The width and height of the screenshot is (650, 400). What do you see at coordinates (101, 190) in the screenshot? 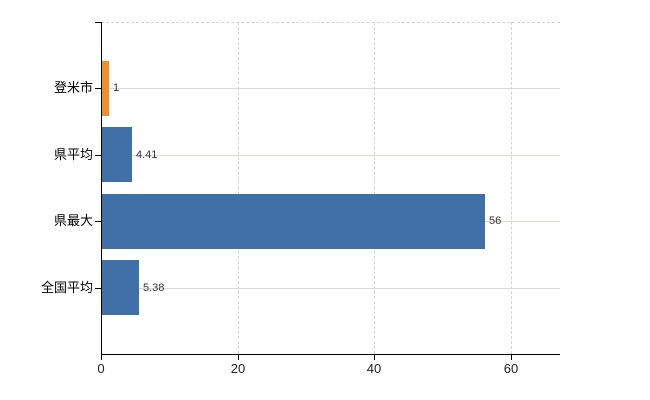
I see `y-axis` at bounding box center [101, 190].